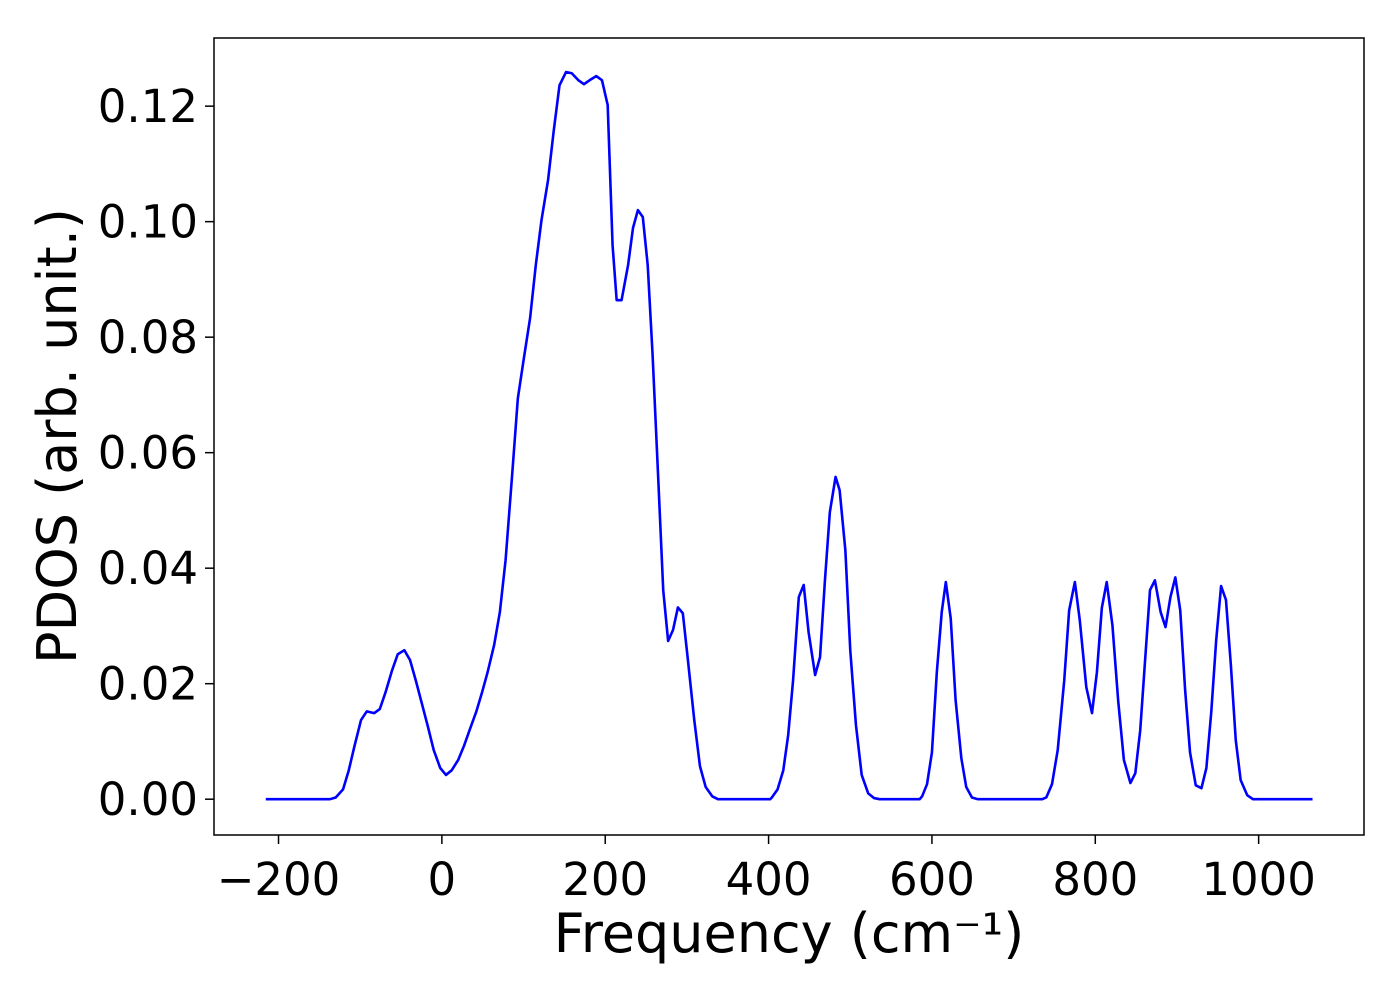  What do you see at coordinates (769, 879) in the screenshot?
I see `x-tick-label: 400` at bounding box center [769, 879].